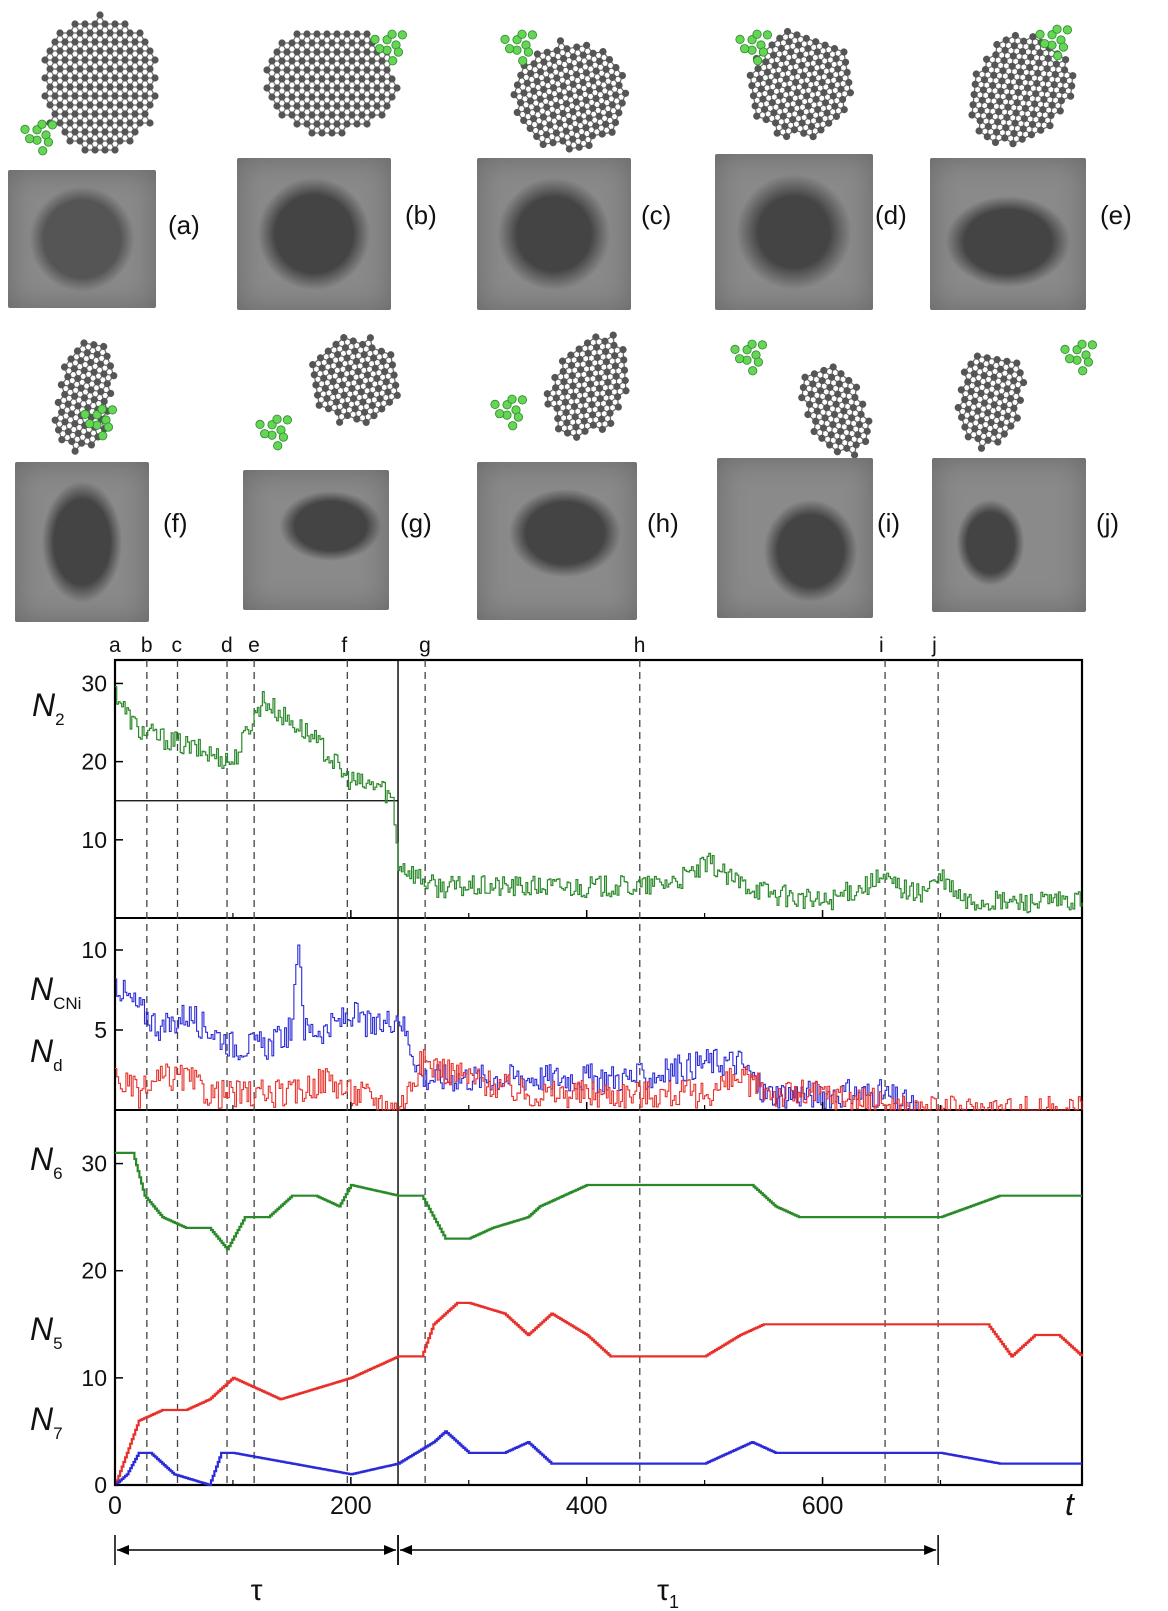 The height and width of the screenshot is (1611, 1168). Describe the element at coordinates (351, 1506) in the screenshot. I see `x-tick-label: 200` at that location.